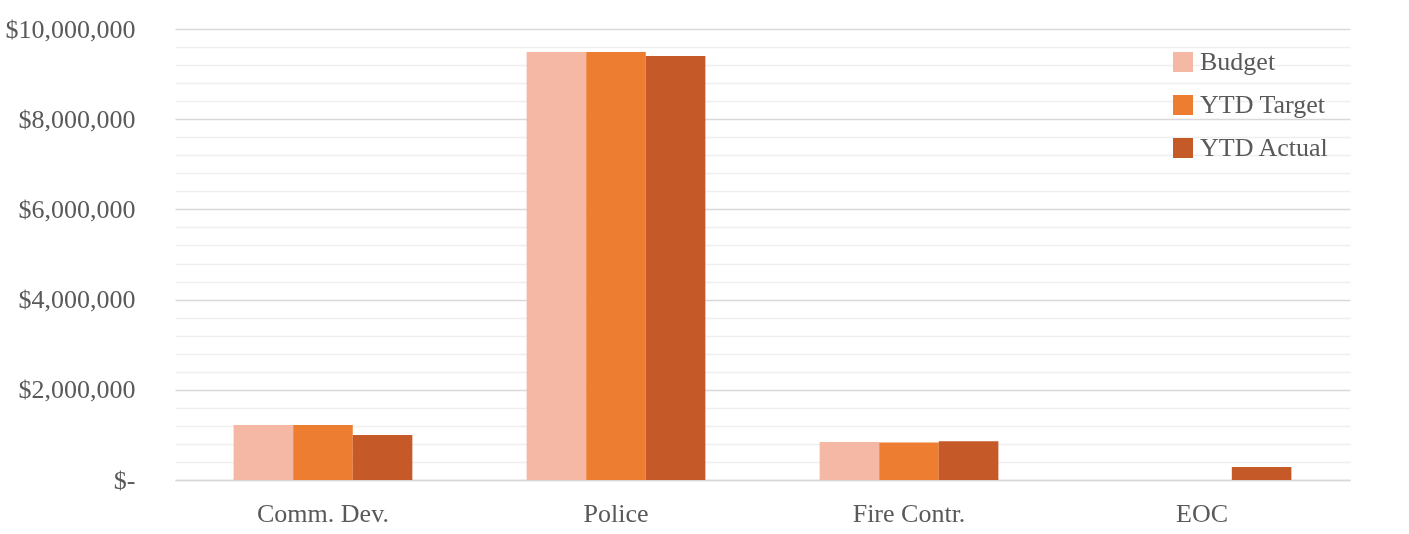 This screenshot has width=1409, height=534. I want to click on legend-label: YTD Actual, so click(1264, 147).